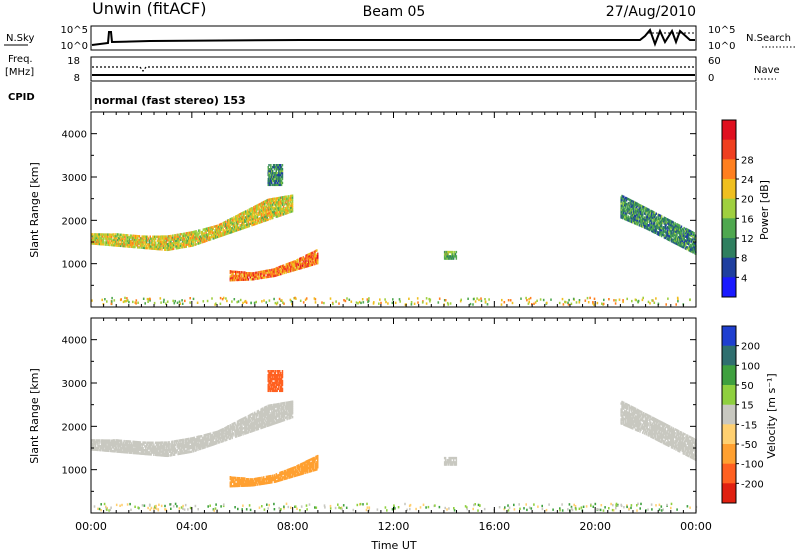  I want to click on nave-tick-top: 60, so click(714, 61).